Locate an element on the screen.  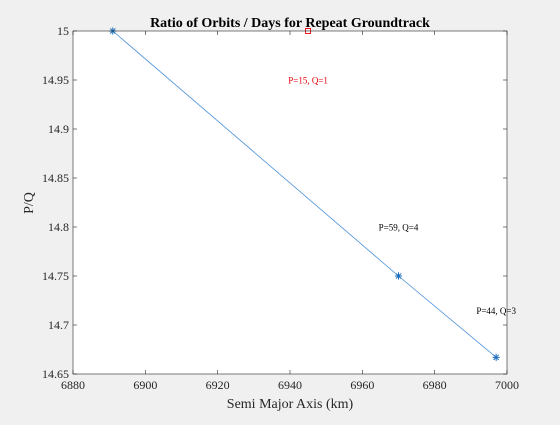
y-axis-label: P/Q is located at coordinates (29, 203).